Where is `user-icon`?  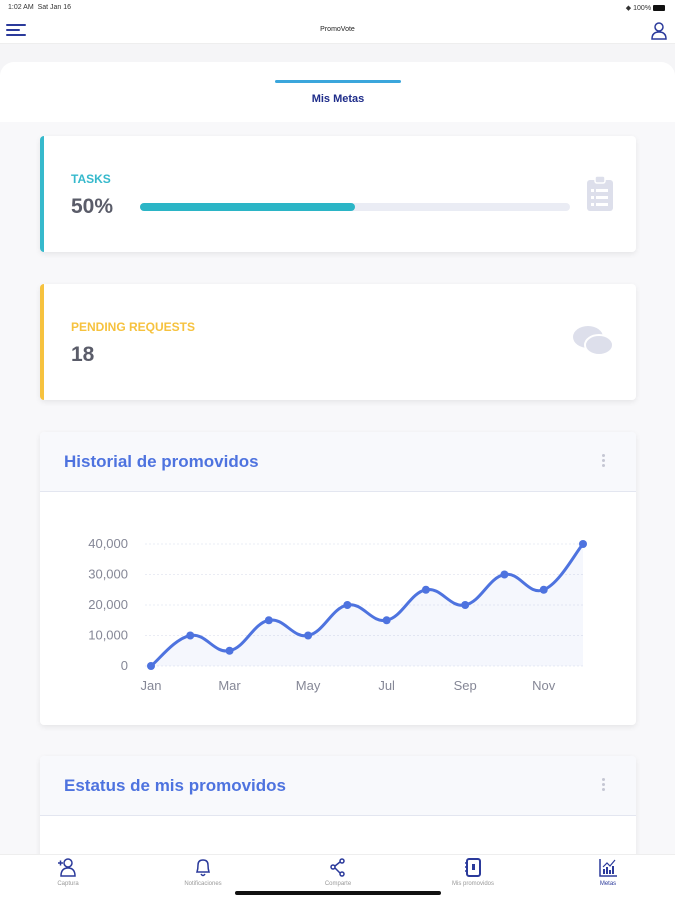
user-icon is located at coordinates (659, 31).